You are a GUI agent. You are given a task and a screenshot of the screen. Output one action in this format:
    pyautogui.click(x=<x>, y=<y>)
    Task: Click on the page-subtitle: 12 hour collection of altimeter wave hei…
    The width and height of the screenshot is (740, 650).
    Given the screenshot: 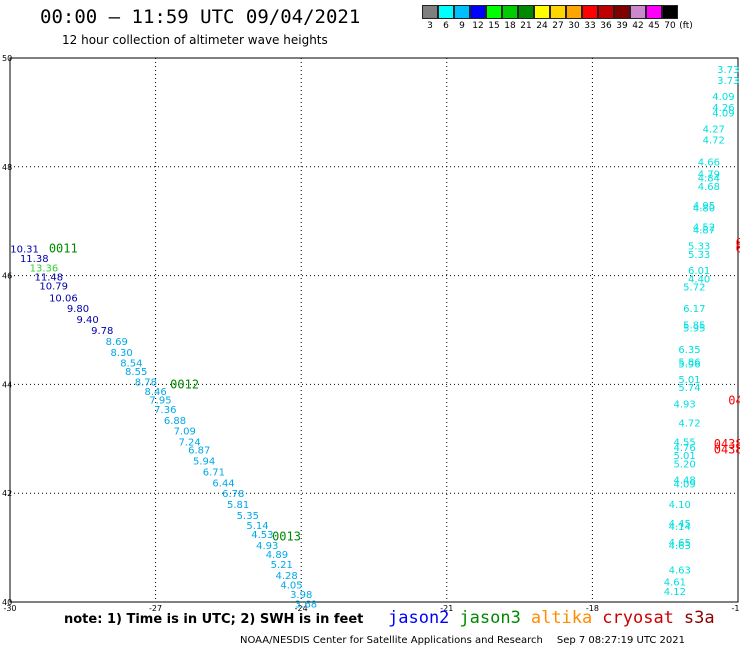 What is the action you would take?
    pyautogui.click(x=195, y=40)
    